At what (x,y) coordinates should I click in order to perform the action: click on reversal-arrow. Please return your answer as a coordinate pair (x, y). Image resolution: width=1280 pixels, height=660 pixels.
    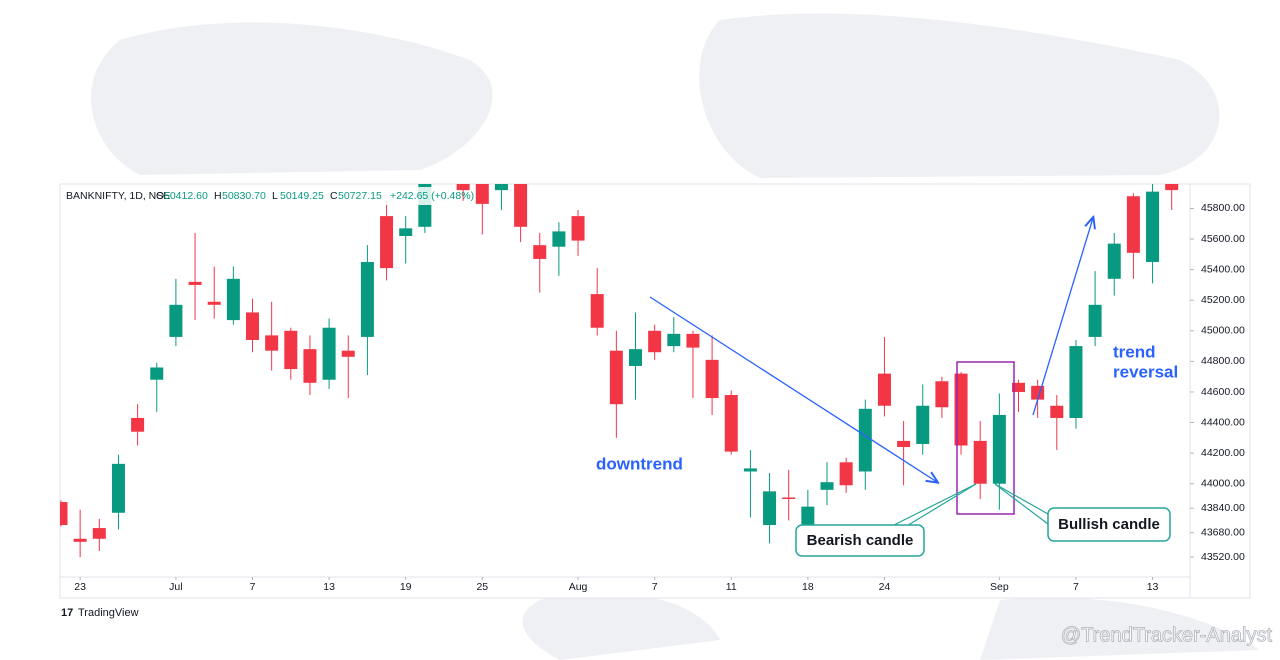
    Looking at the image, I should click on (1062, 317).